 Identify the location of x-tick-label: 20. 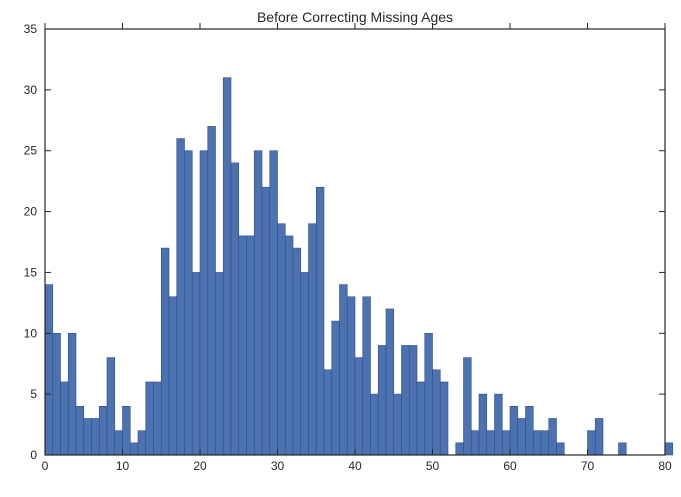
(200, 466).